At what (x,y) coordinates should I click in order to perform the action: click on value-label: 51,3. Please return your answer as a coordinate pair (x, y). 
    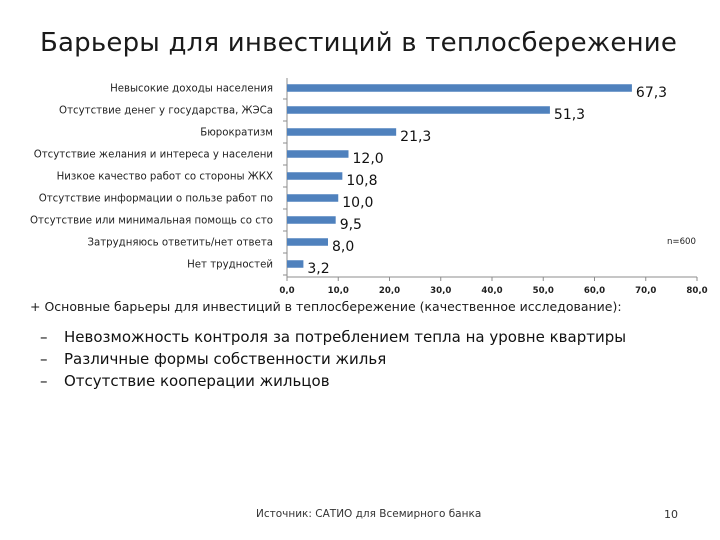
    Looking at the image, I should click on (569, 115).